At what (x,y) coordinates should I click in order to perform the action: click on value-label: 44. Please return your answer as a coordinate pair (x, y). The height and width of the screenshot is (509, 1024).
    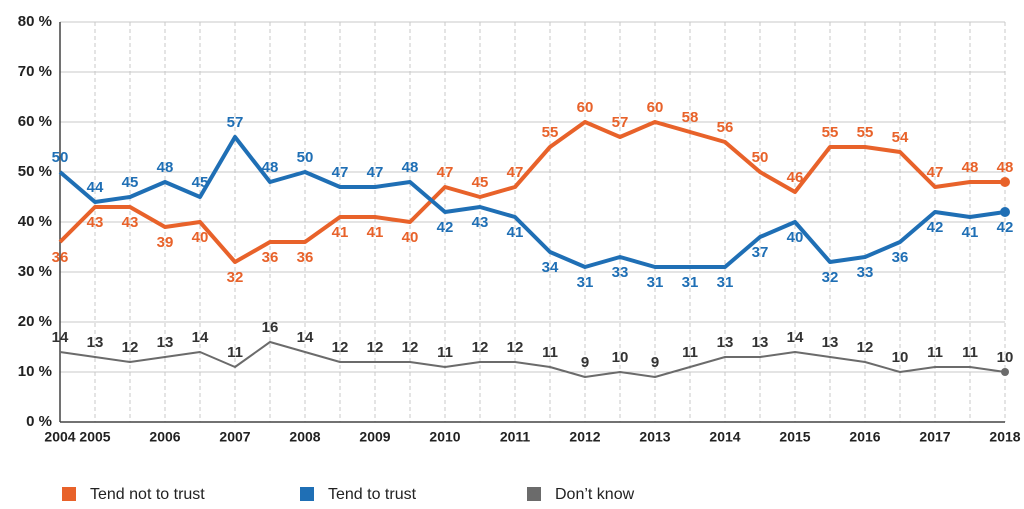
    Looking at the image, I should click on (95, 187).